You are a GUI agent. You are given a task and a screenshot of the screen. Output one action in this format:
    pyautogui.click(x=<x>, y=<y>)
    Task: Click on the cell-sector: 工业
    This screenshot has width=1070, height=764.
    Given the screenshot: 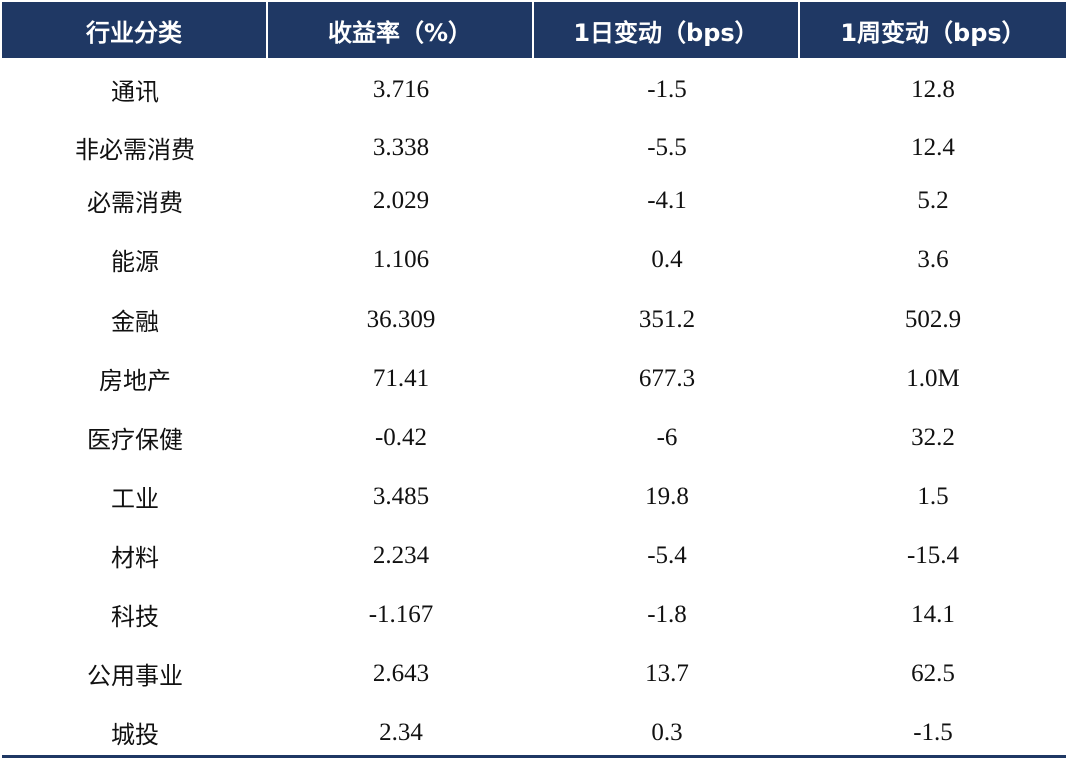 What is the action you would take?
    pyautogui.click(x=135, y=499)
    